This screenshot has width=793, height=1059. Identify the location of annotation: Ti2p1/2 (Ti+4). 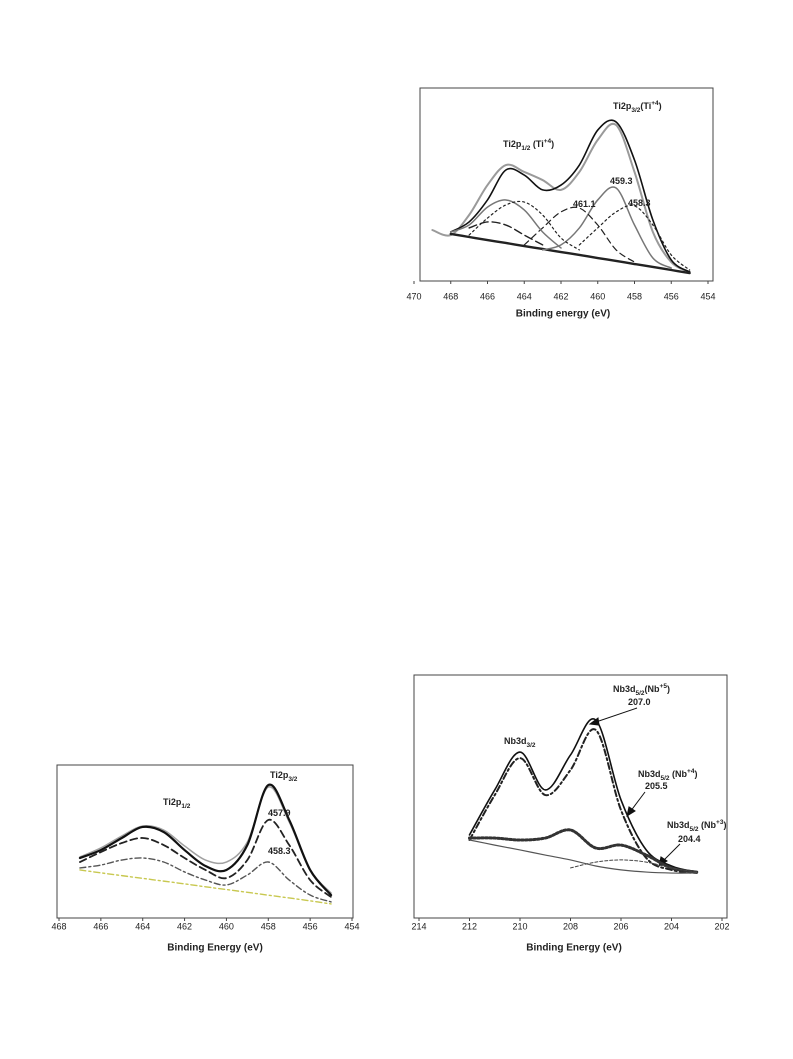
(528, 145).